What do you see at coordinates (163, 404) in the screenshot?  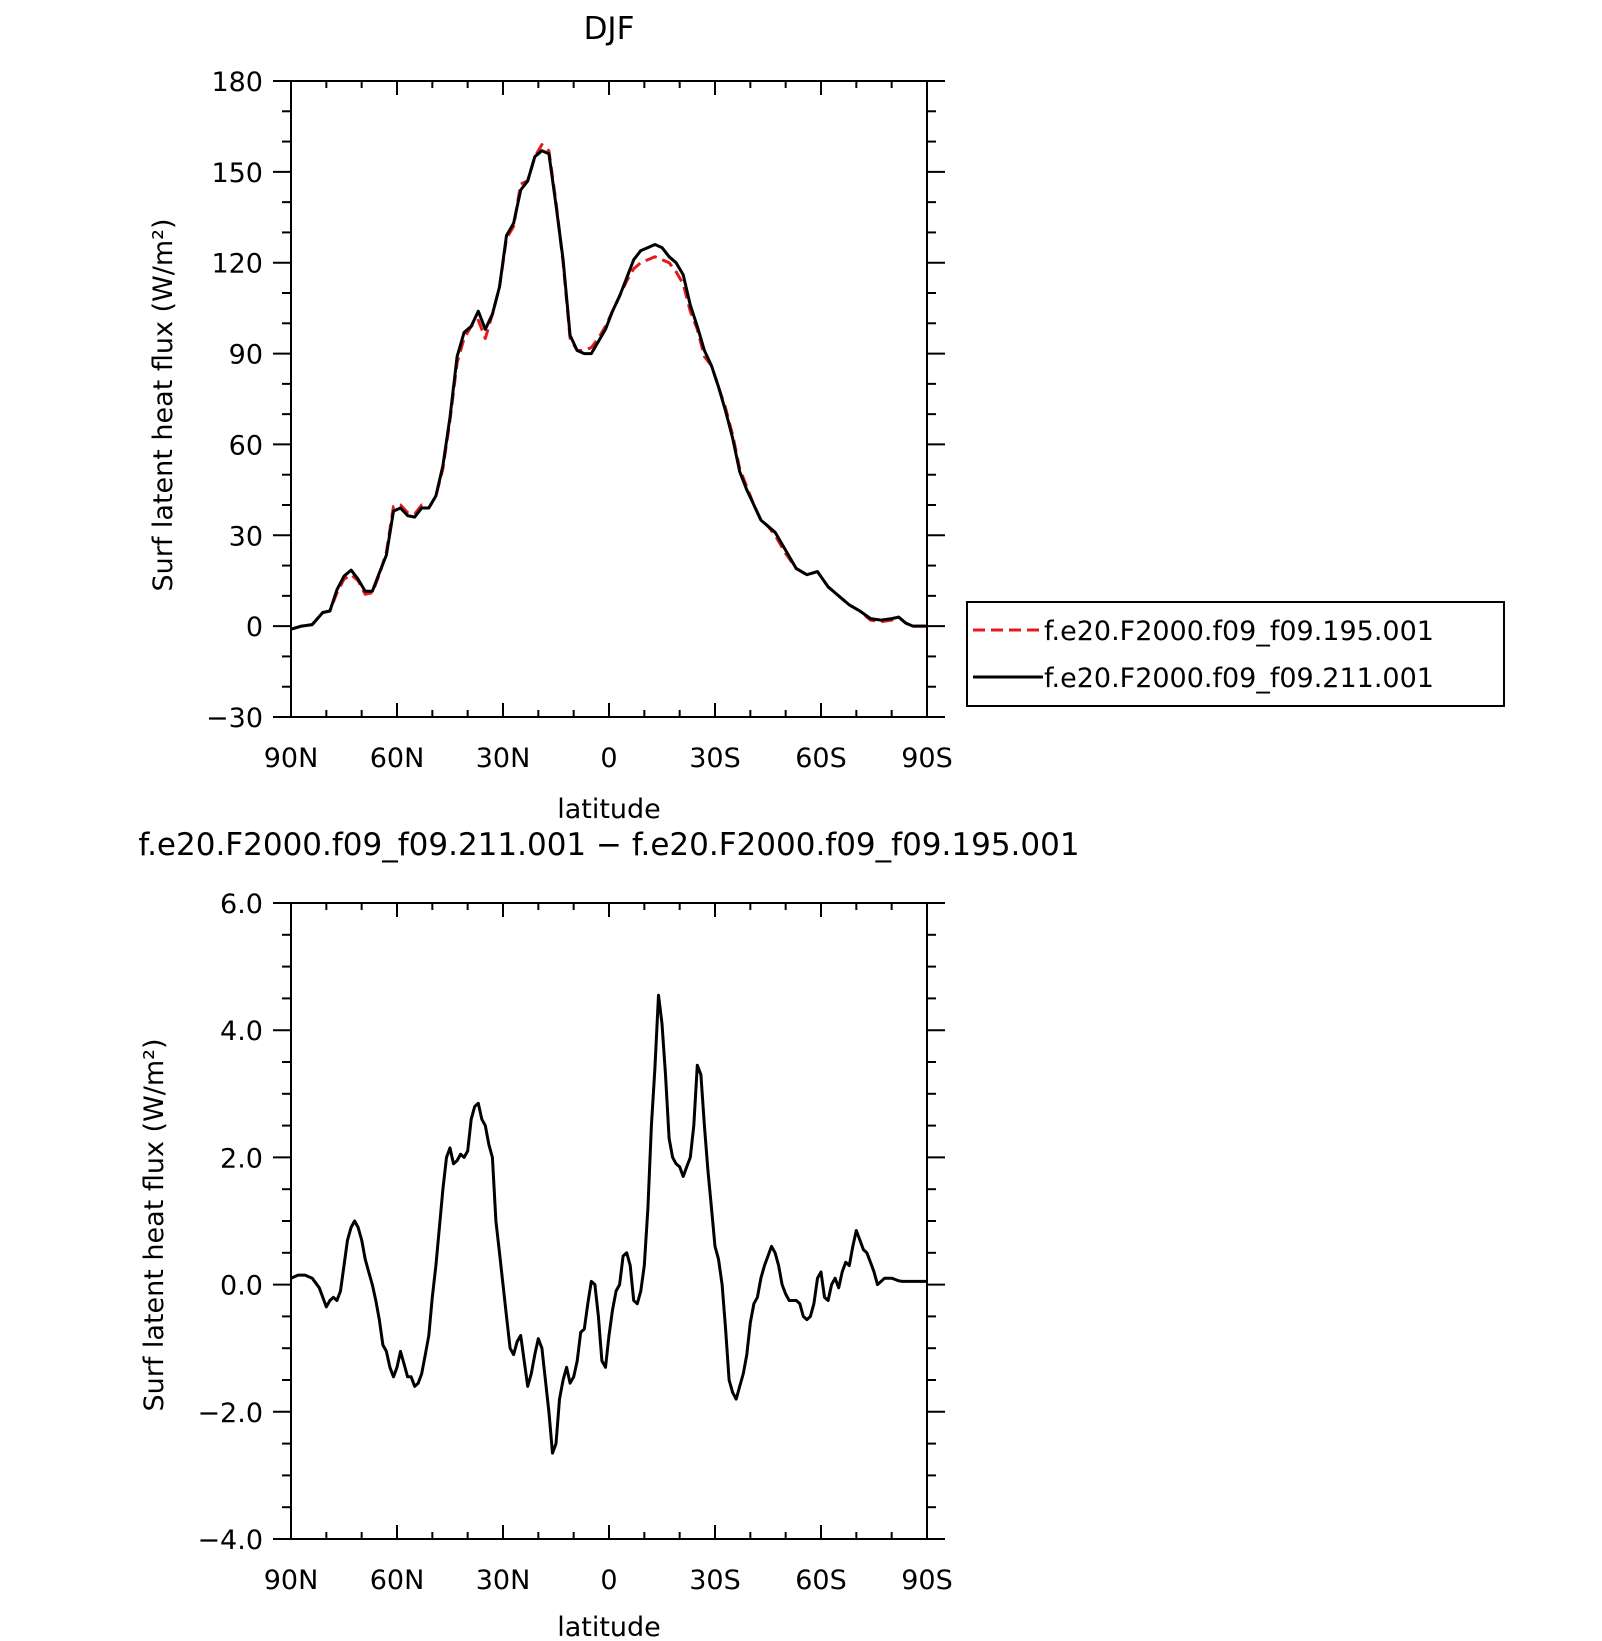 I see `top-chart-ylabel: Surf latent heat flux (W/m²)` at bounding box center [163, 404].